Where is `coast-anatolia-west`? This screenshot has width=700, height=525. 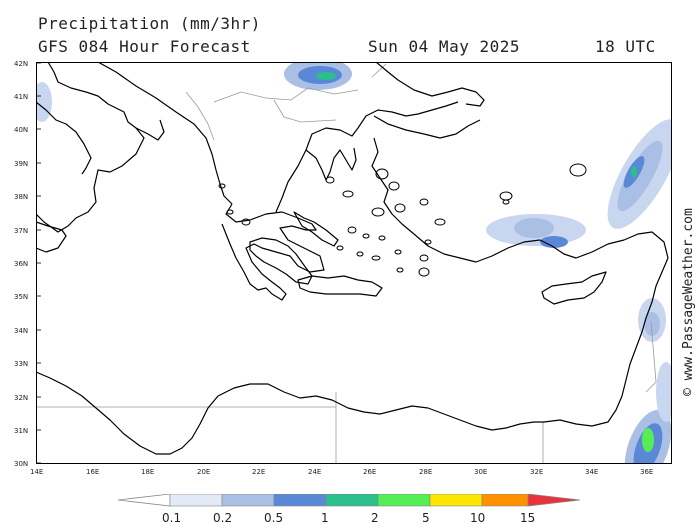
coast-anatolia-west is located at coordinates (456, 200).